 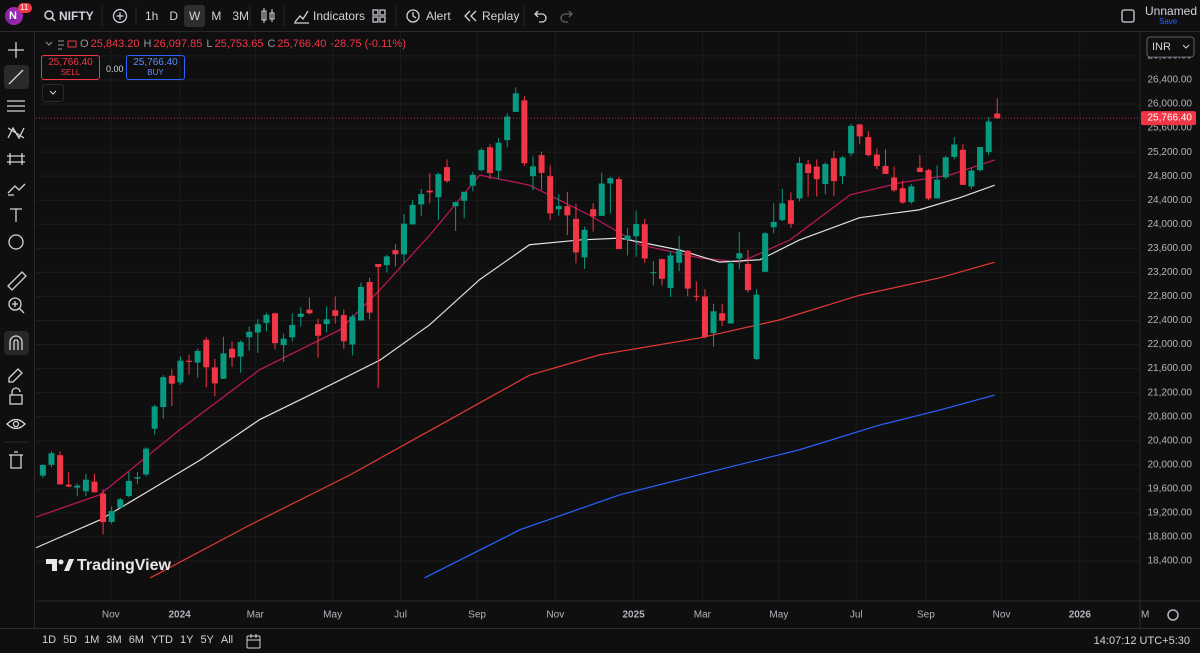 I want to click on range-button: All, so click(x=227, y=640).